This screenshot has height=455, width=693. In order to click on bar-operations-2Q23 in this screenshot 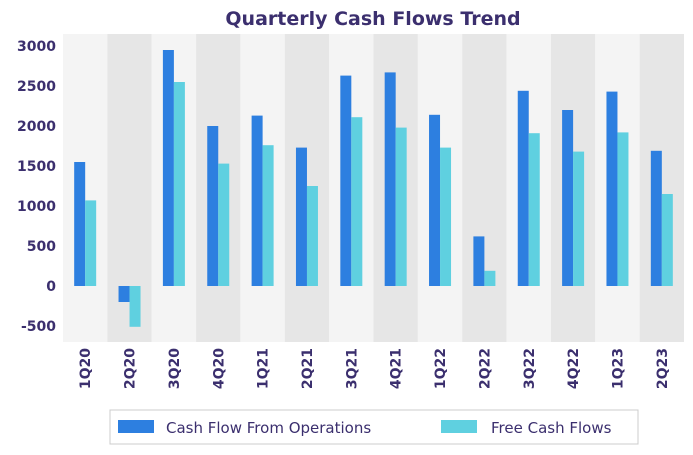, I will do `click(656, 218)`.